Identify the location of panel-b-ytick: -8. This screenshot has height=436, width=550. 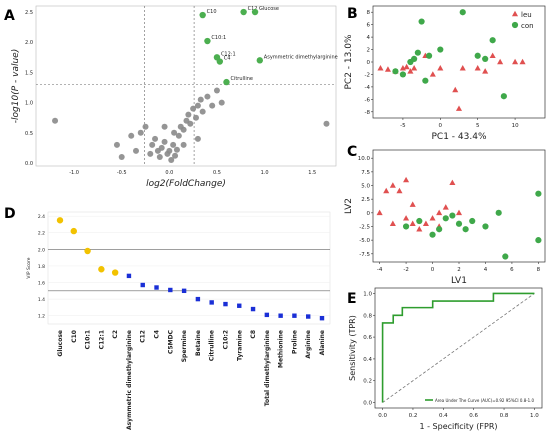
(368, 113).